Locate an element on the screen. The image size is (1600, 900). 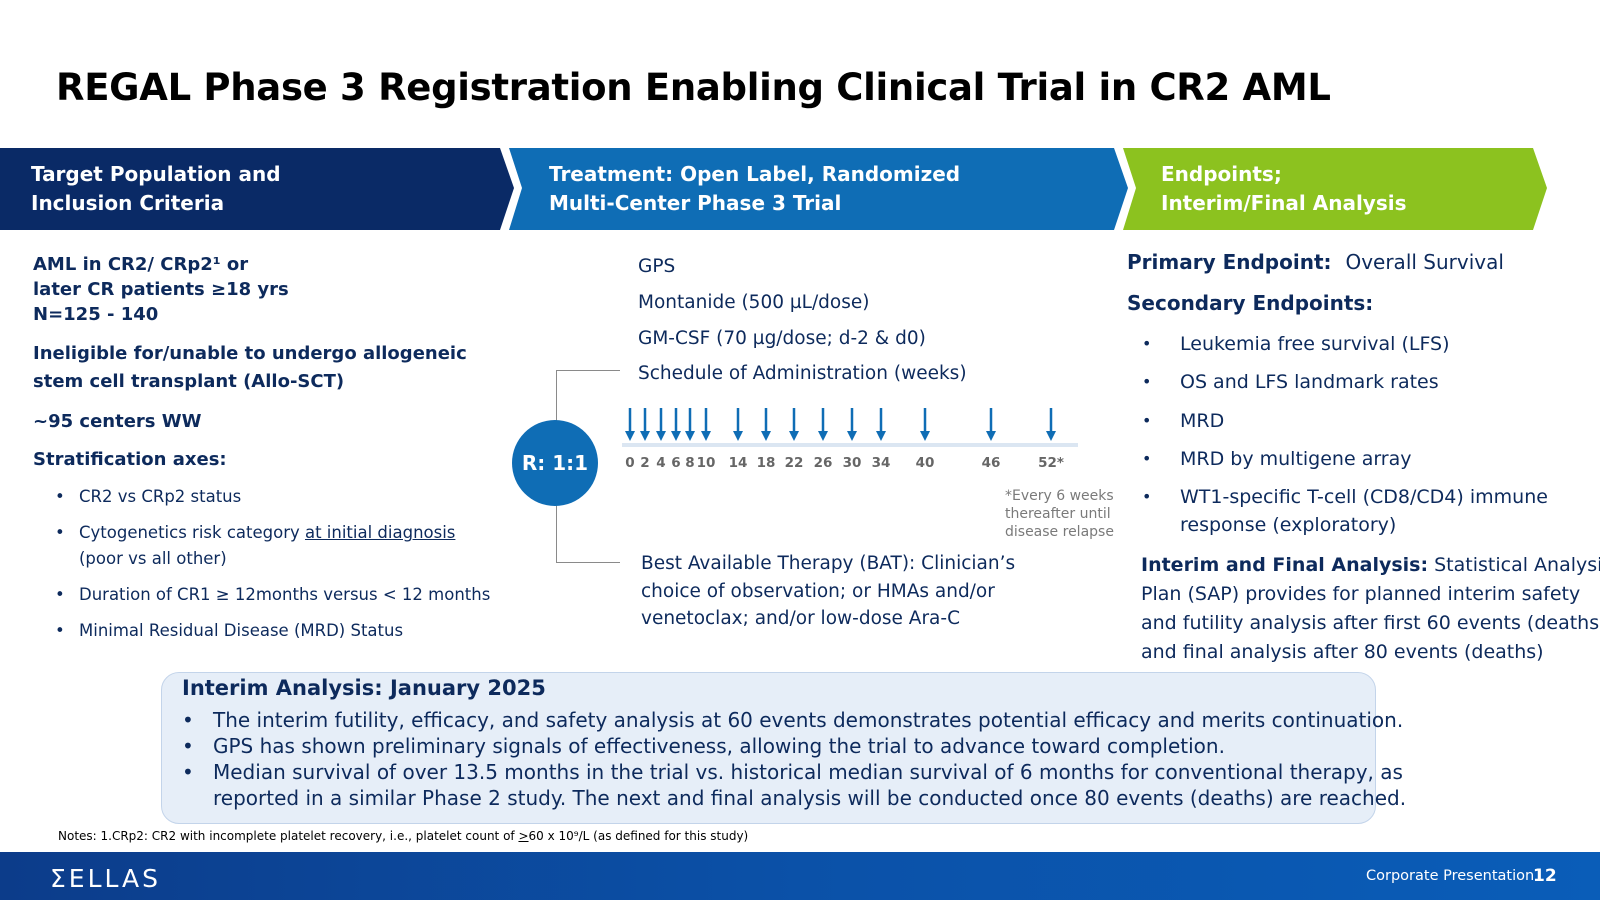
treatment-header-line2: Multi-Center Phase 3 Trial is located at coordinates (695, 203).